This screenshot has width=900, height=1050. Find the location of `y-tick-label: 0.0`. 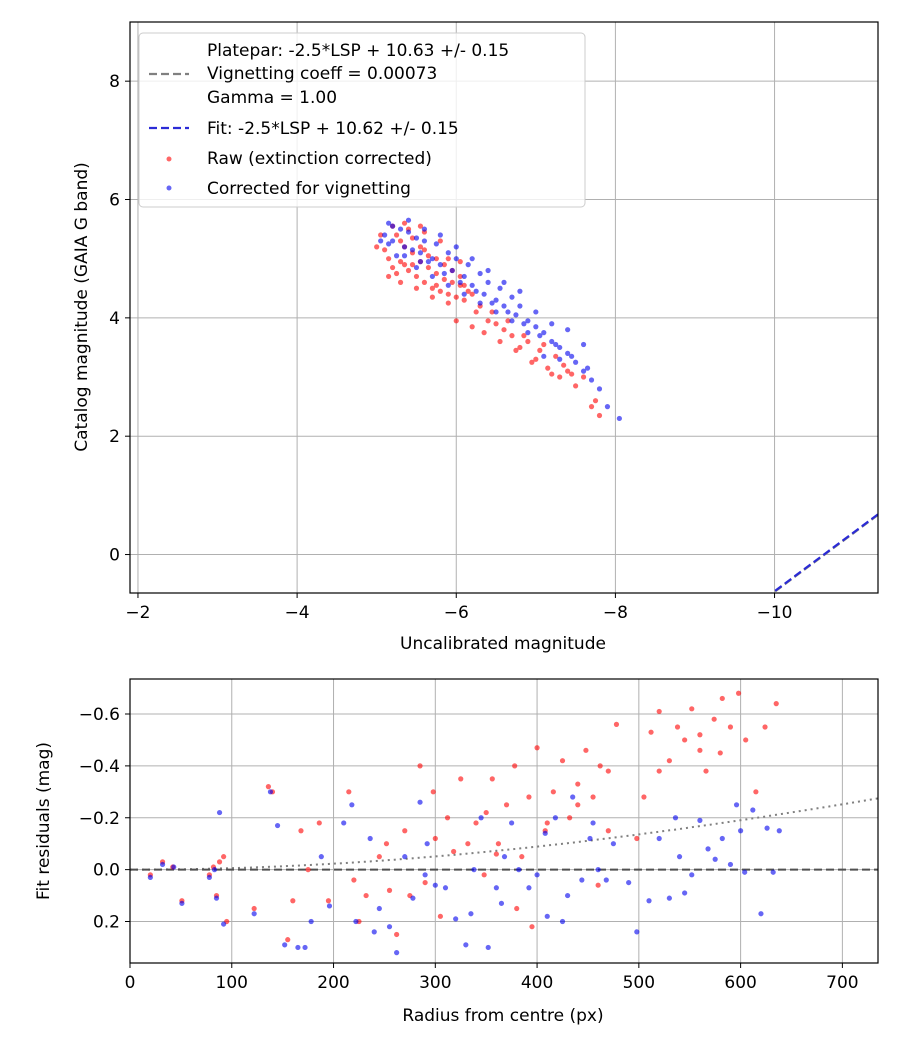

y-tick-label: 0.0 is located at coordinates (106, 871).